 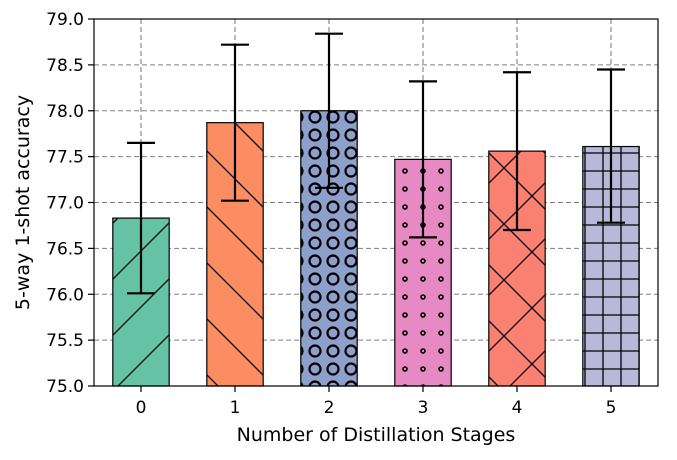 I want to click on y-tick-label: 76.0, so click(x=65, y=295).